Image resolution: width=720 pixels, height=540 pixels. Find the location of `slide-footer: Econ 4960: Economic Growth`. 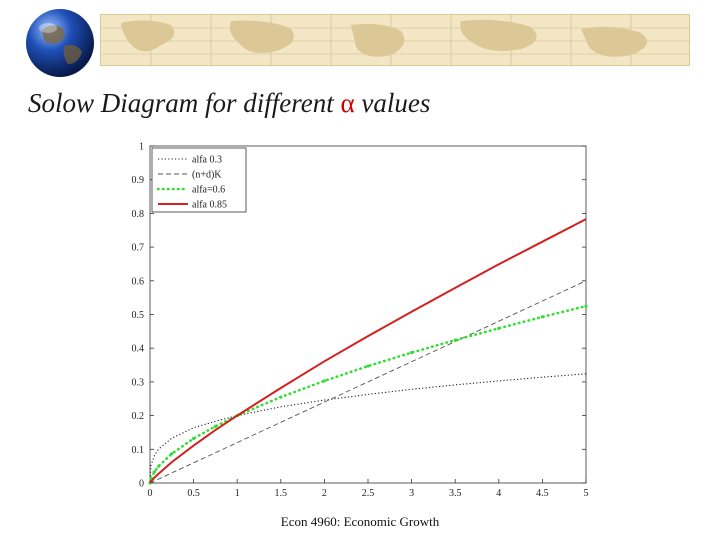

slide-footer: Econ 4960: Economic Growth is located at coordinates (360, 521).